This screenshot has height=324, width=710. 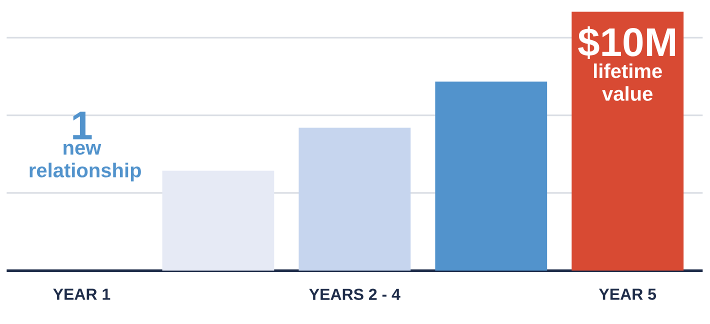 I want to click on x-tick-label: YEAR 1, so click(x=81, y=294).